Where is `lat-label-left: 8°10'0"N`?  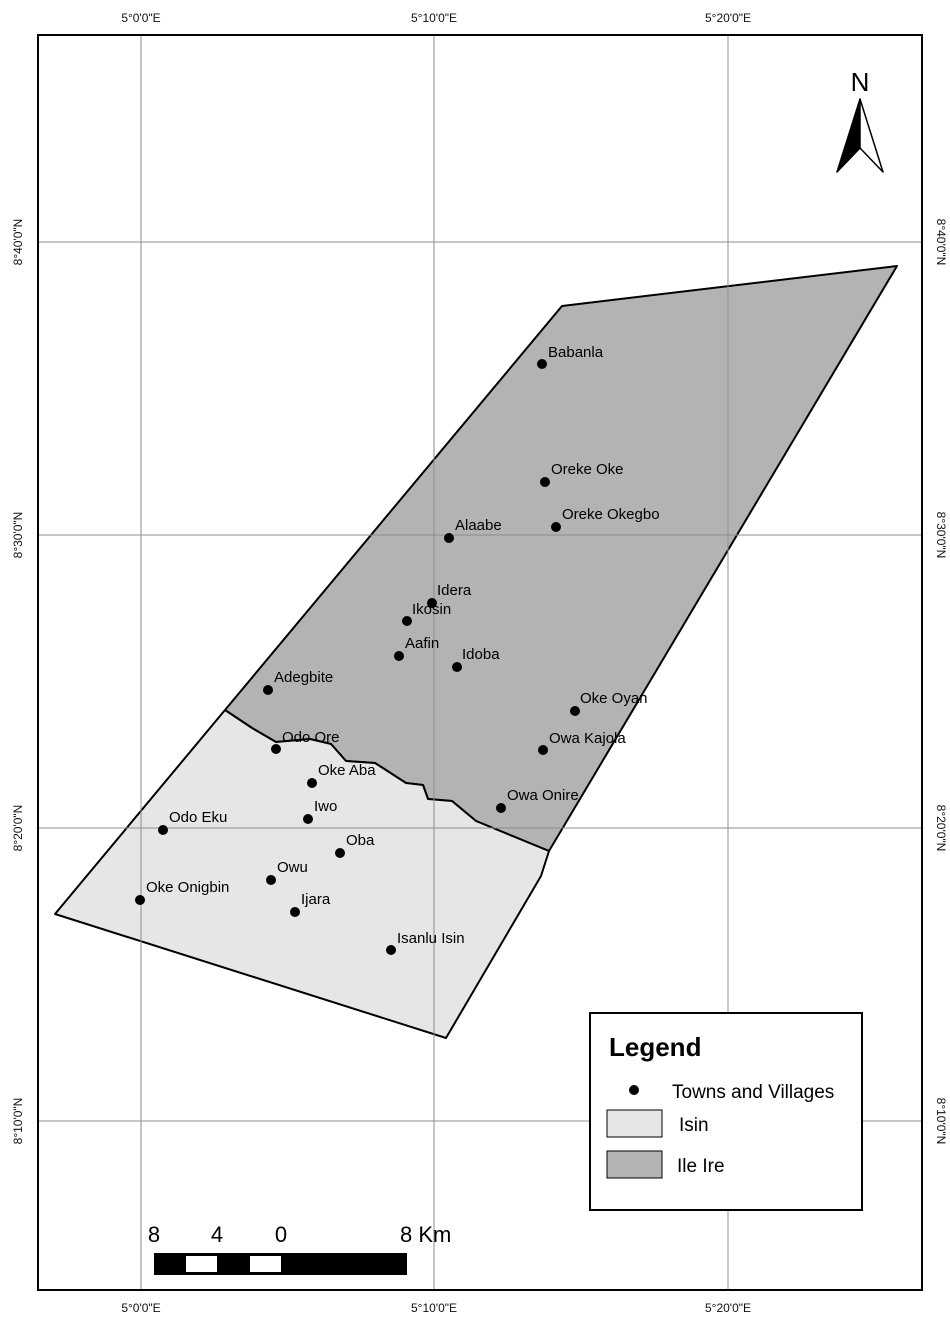 lat-label-left: 8°10'0"N is located at coordinates (18, 1121).